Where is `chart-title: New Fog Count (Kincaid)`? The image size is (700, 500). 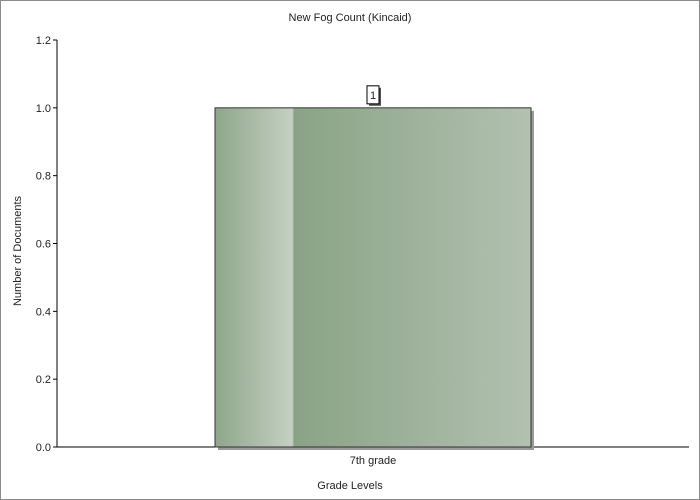
chart-title: New Fog Count (Kincaid) is located at coordinates (350, 18).